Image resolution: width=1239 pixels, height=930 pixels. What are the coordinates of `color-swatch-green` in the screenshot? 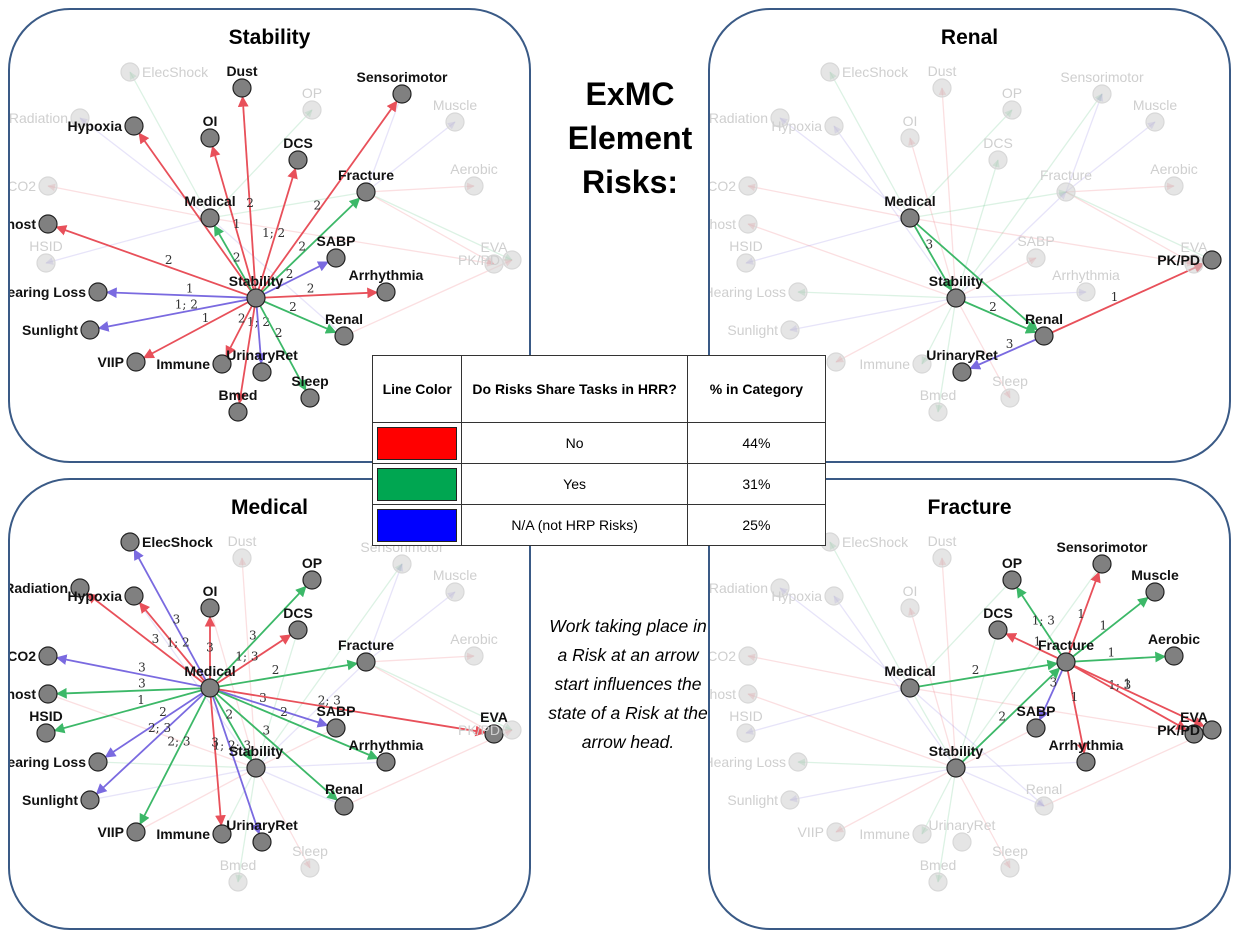 It's located at (417, 484).